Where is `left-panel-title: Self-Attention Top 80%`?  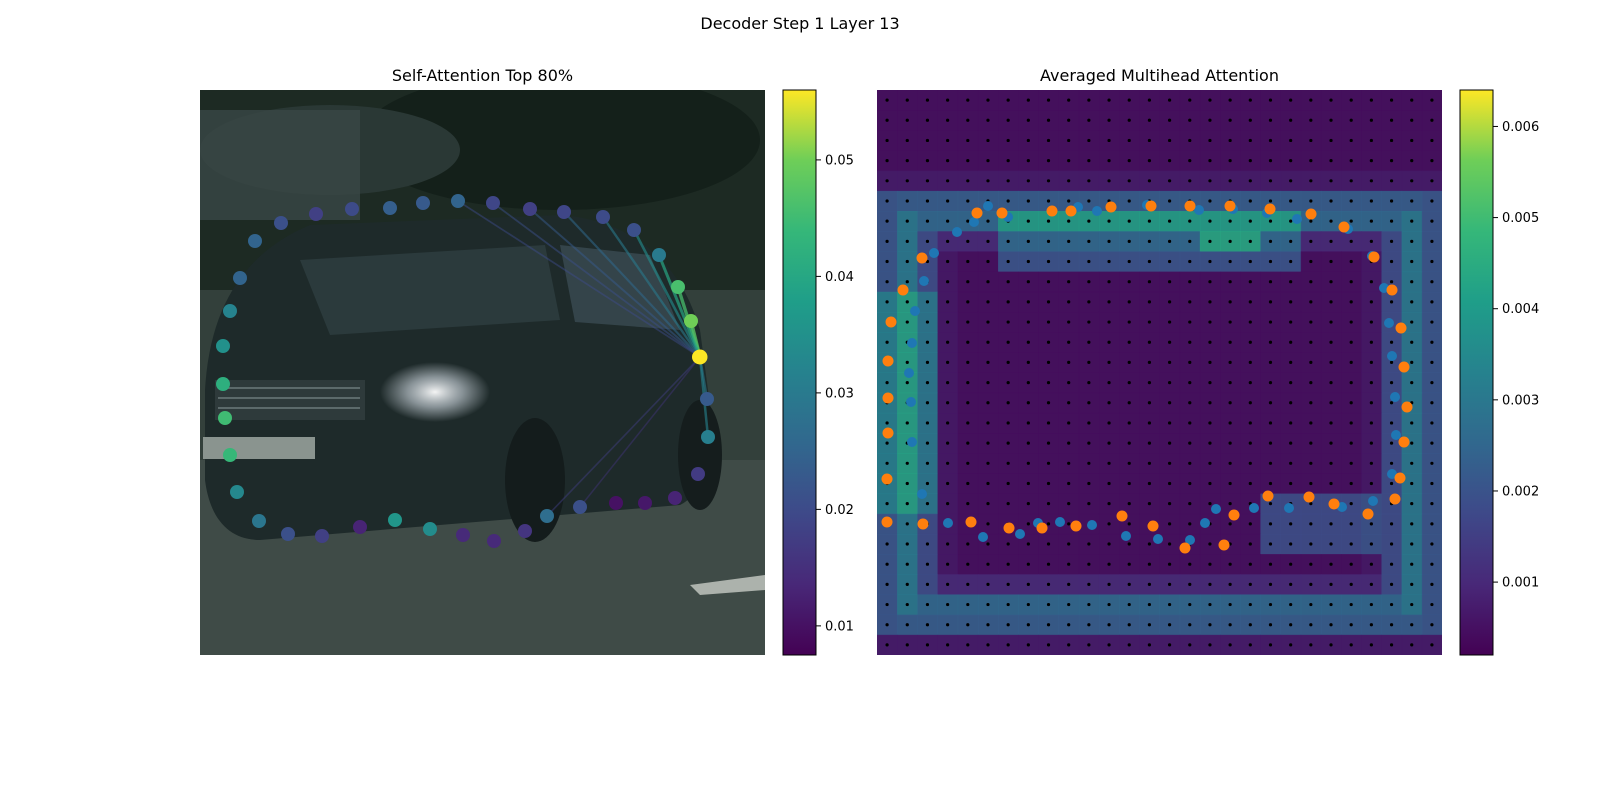
left-panel-title: Self-Attention Top 80% is located at coordinates (482, 75).